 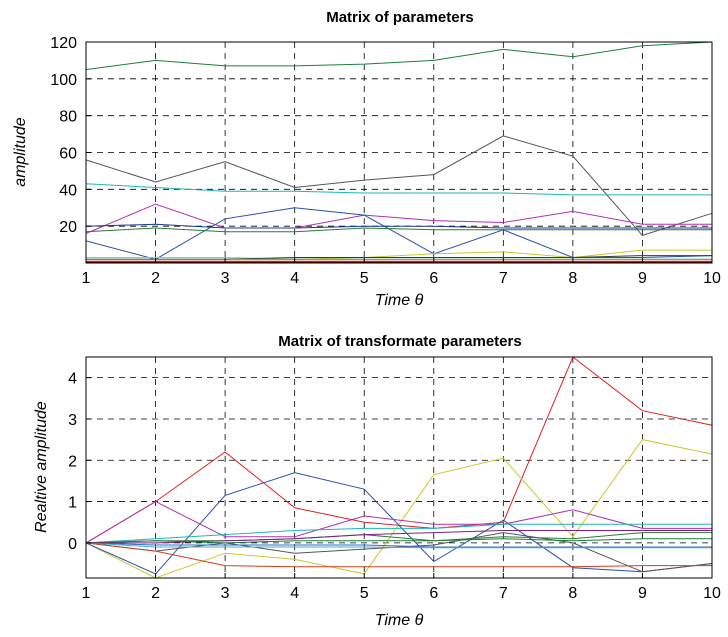 What do you see at coordinates (70, 135) in the screenshot?
I see `y-ticks: 20 40 60 80 100 120` at bounding box center [70, 135].